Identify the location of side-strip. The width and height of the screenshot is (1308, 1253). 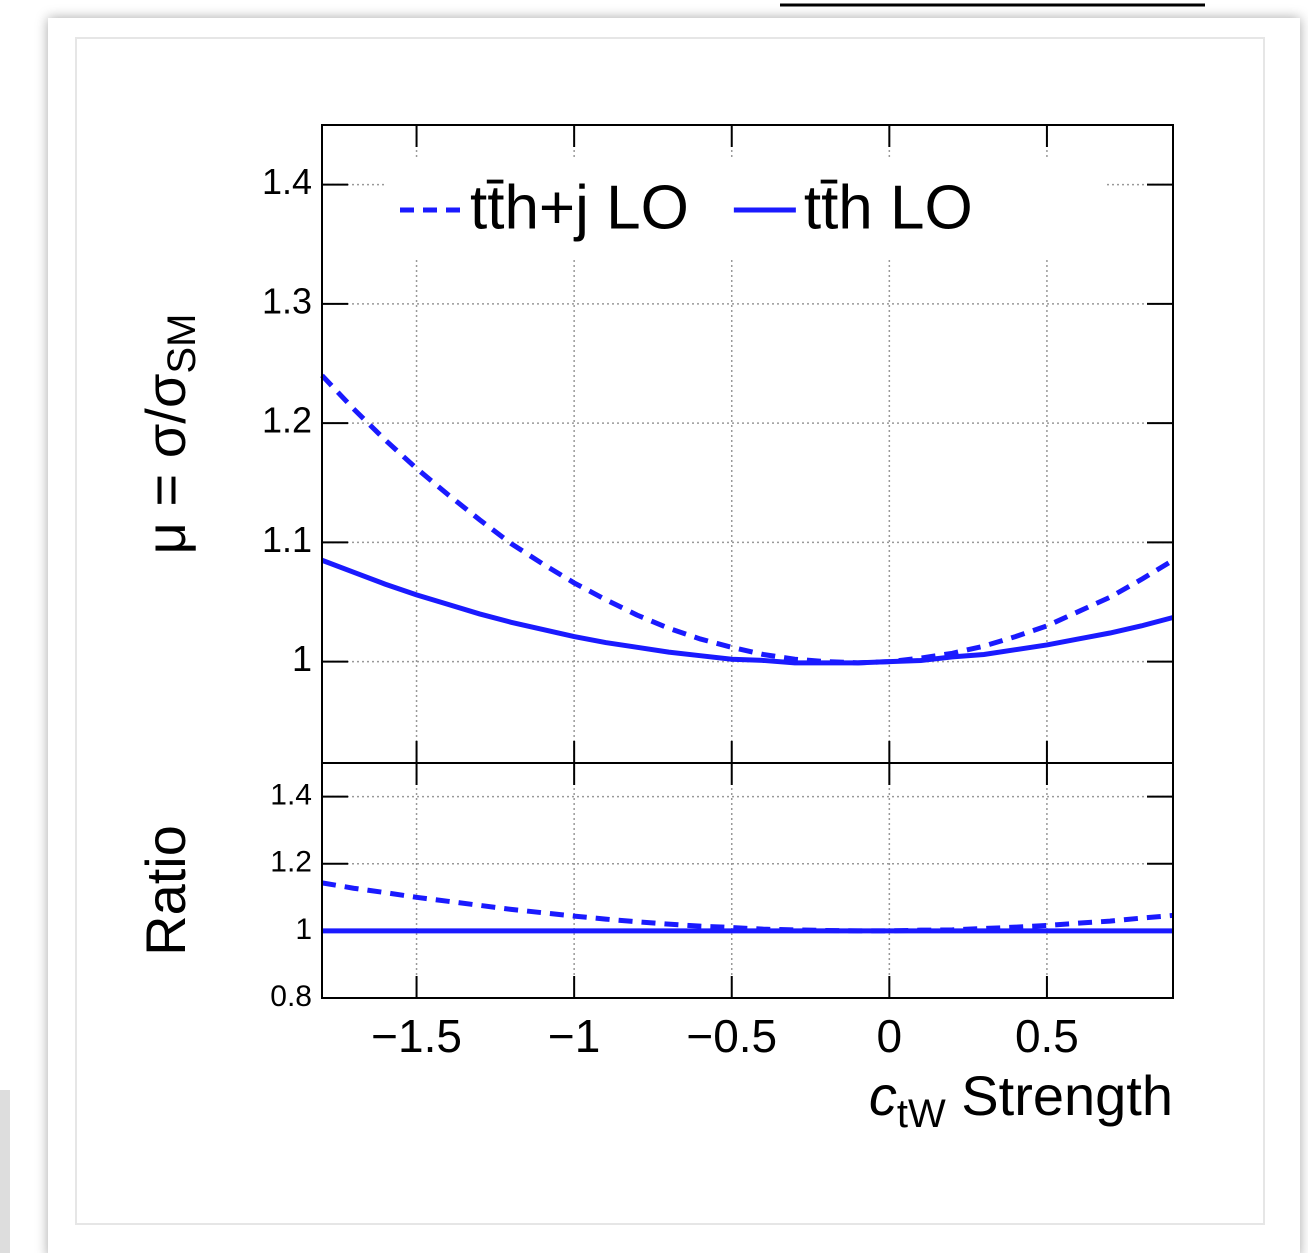
(5, 1171).